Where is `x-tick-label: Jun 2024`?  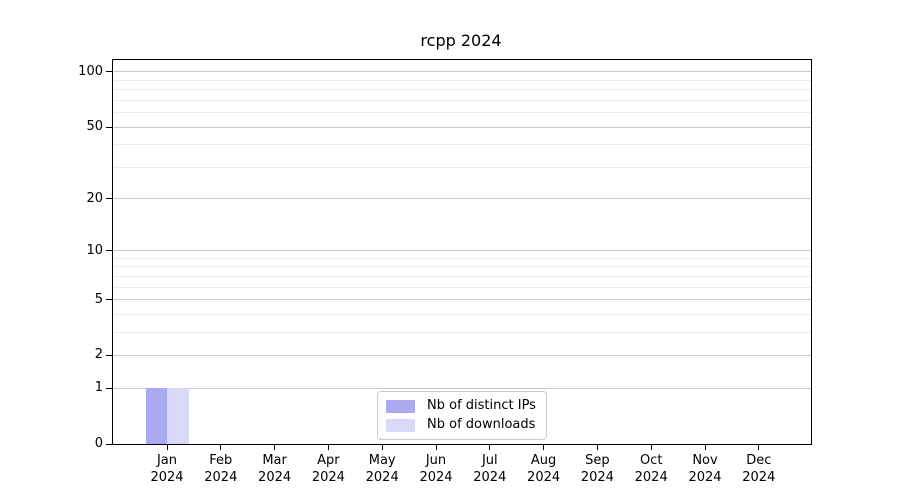 x-tick-label: Jun 2024 is located at coordinates (436, 469).